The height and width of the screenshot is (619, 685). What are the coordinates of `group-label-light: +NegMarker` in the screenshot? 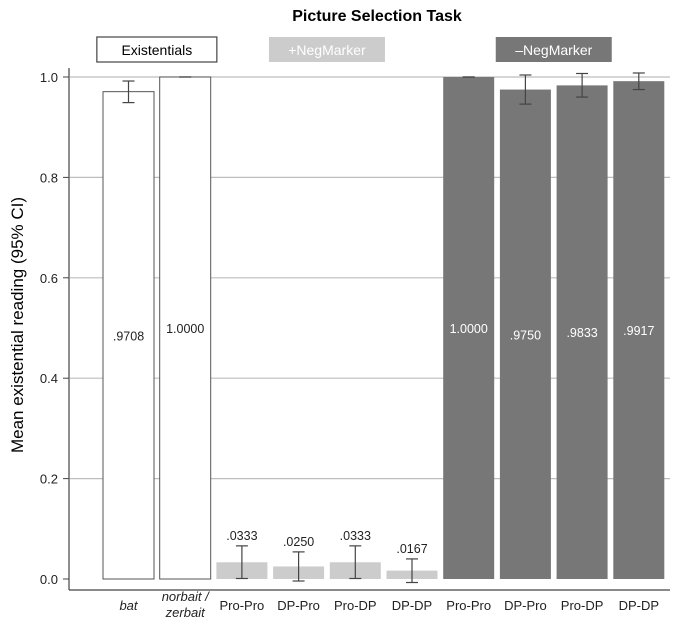 It's located at (326, 49).